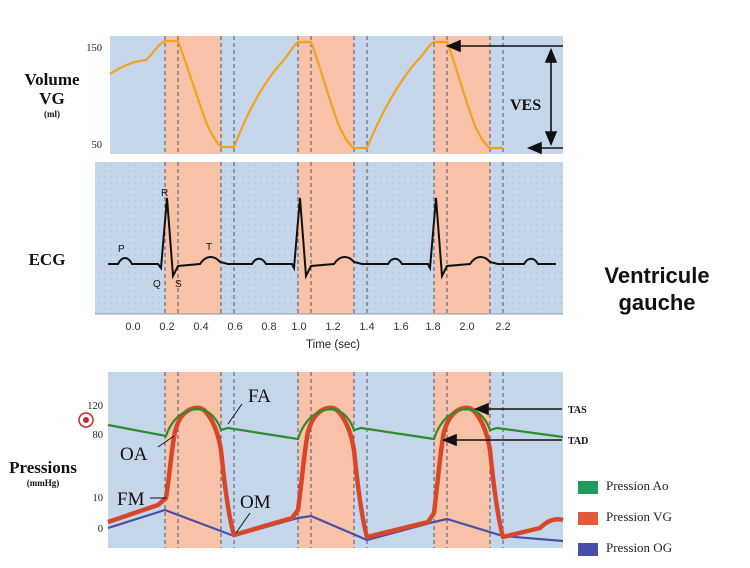 The height and width of the screenshot is (568, 750). What do you see at coordinates (578, 441) in the screenshot?
I see `annotation-tad: TAD` at bounding box center [578, 441].